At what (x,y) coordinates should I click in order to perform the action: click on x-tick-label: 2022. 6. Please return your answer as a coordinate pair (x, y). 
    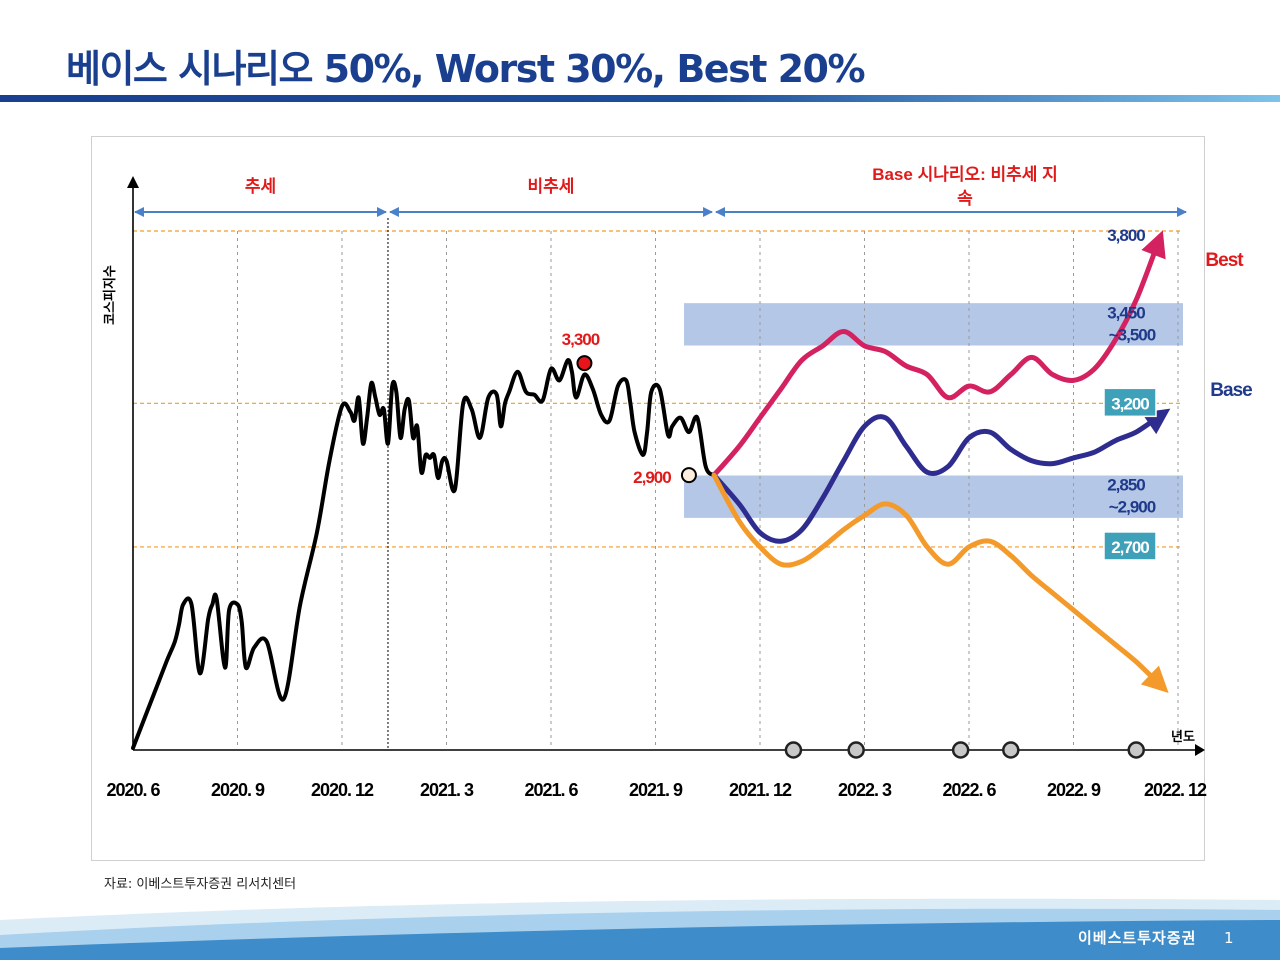
    Looking at the image, I should click on (969, 790).